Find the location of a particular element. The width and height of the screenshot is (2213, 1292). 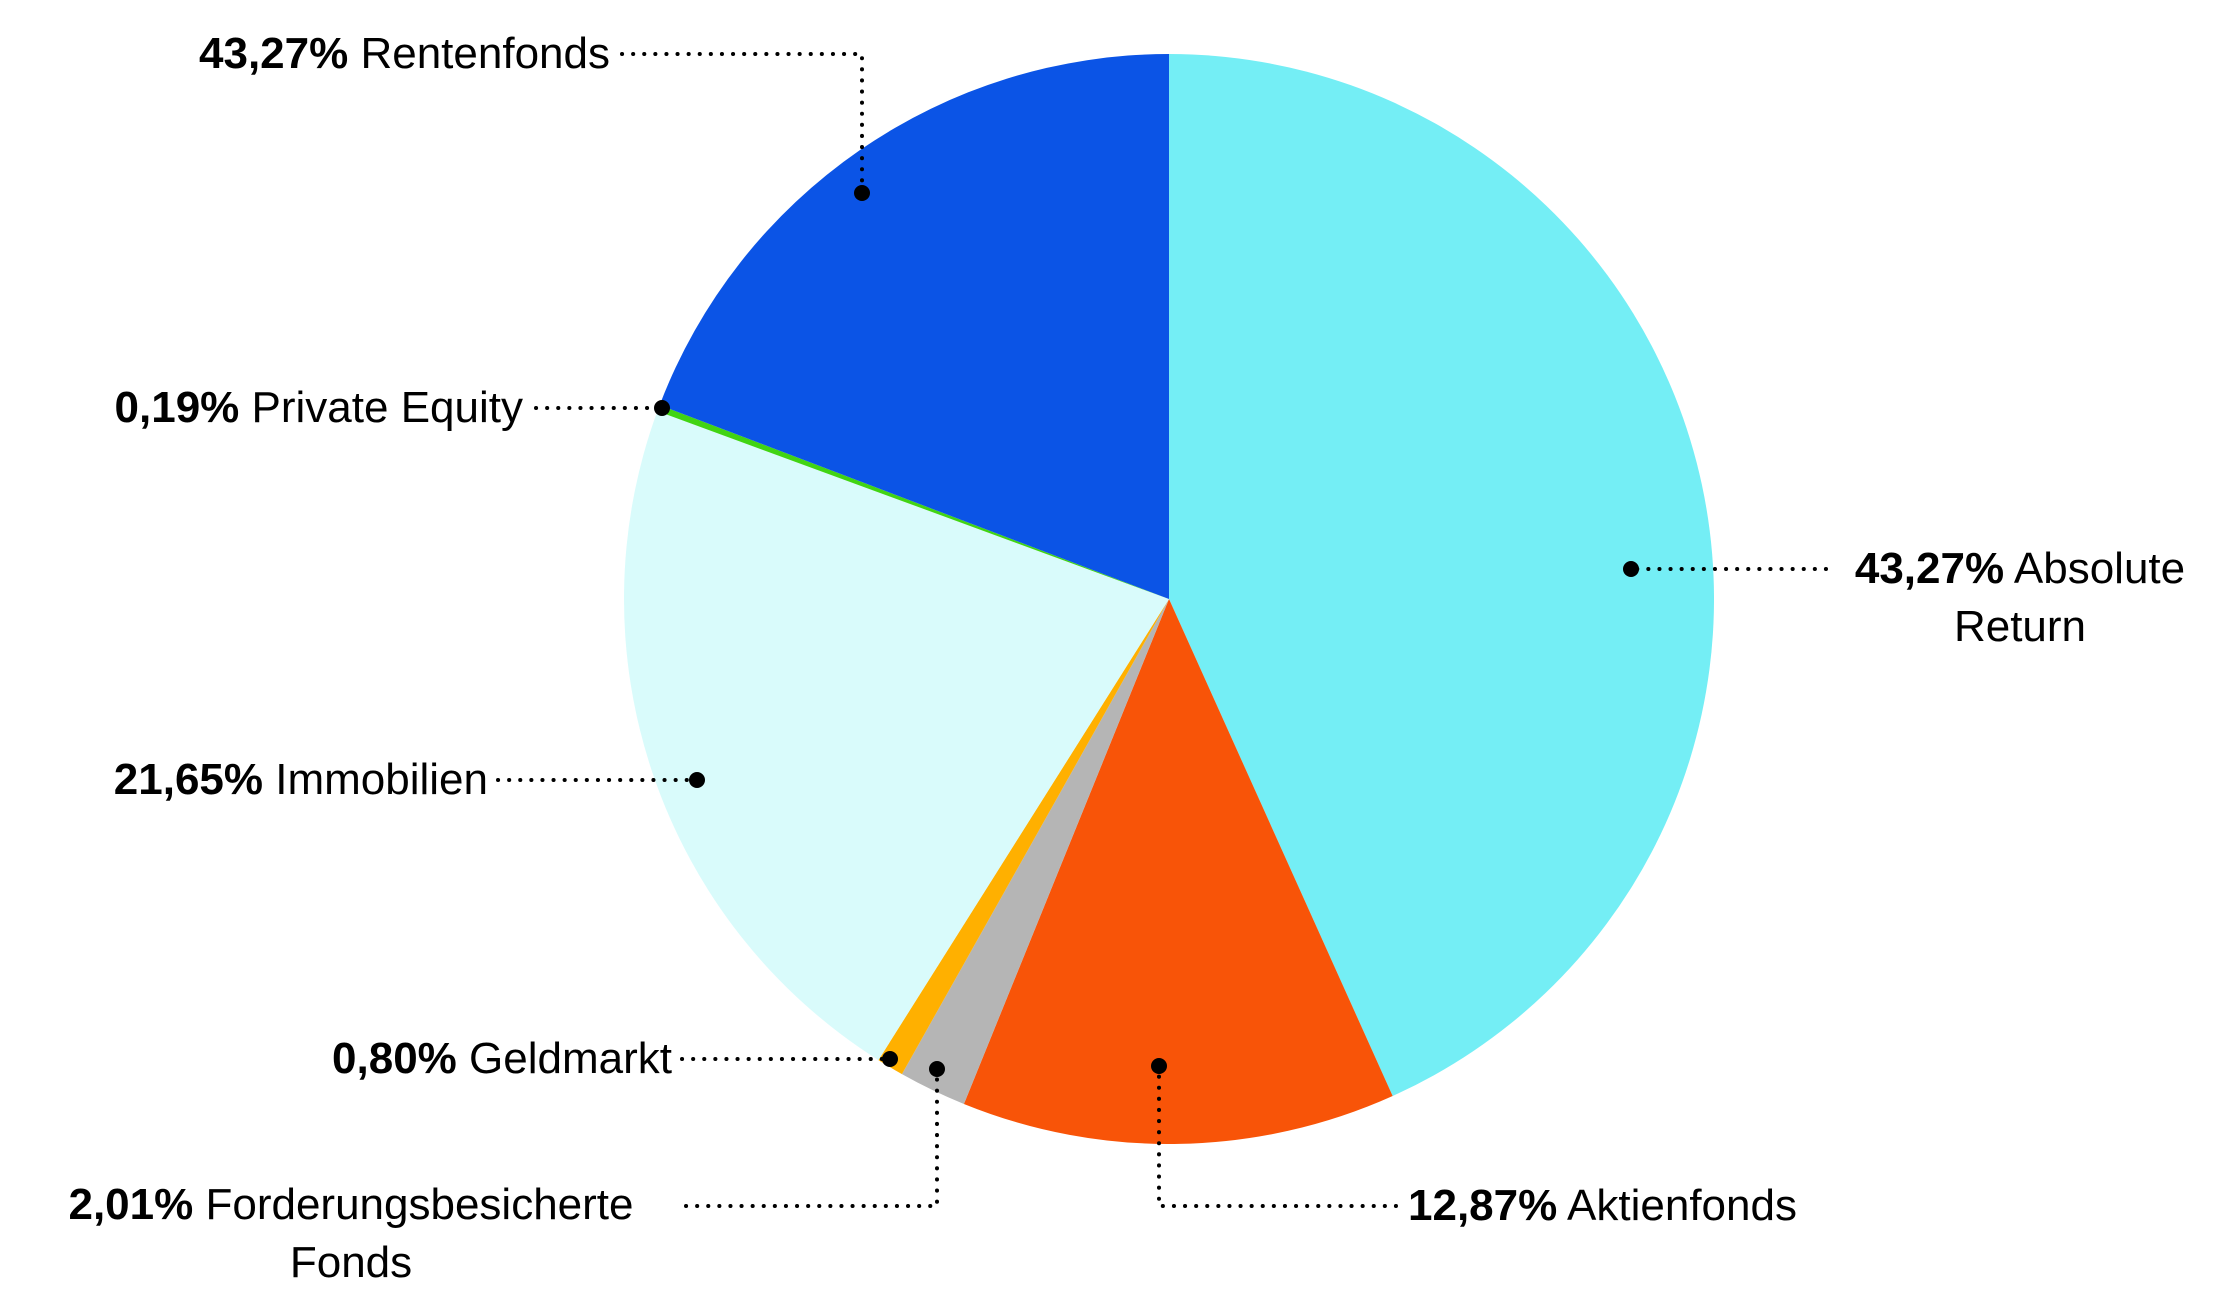

pct-forderungsbesicherte-fonds: 2,01% is located at coordinates (131, 1204).